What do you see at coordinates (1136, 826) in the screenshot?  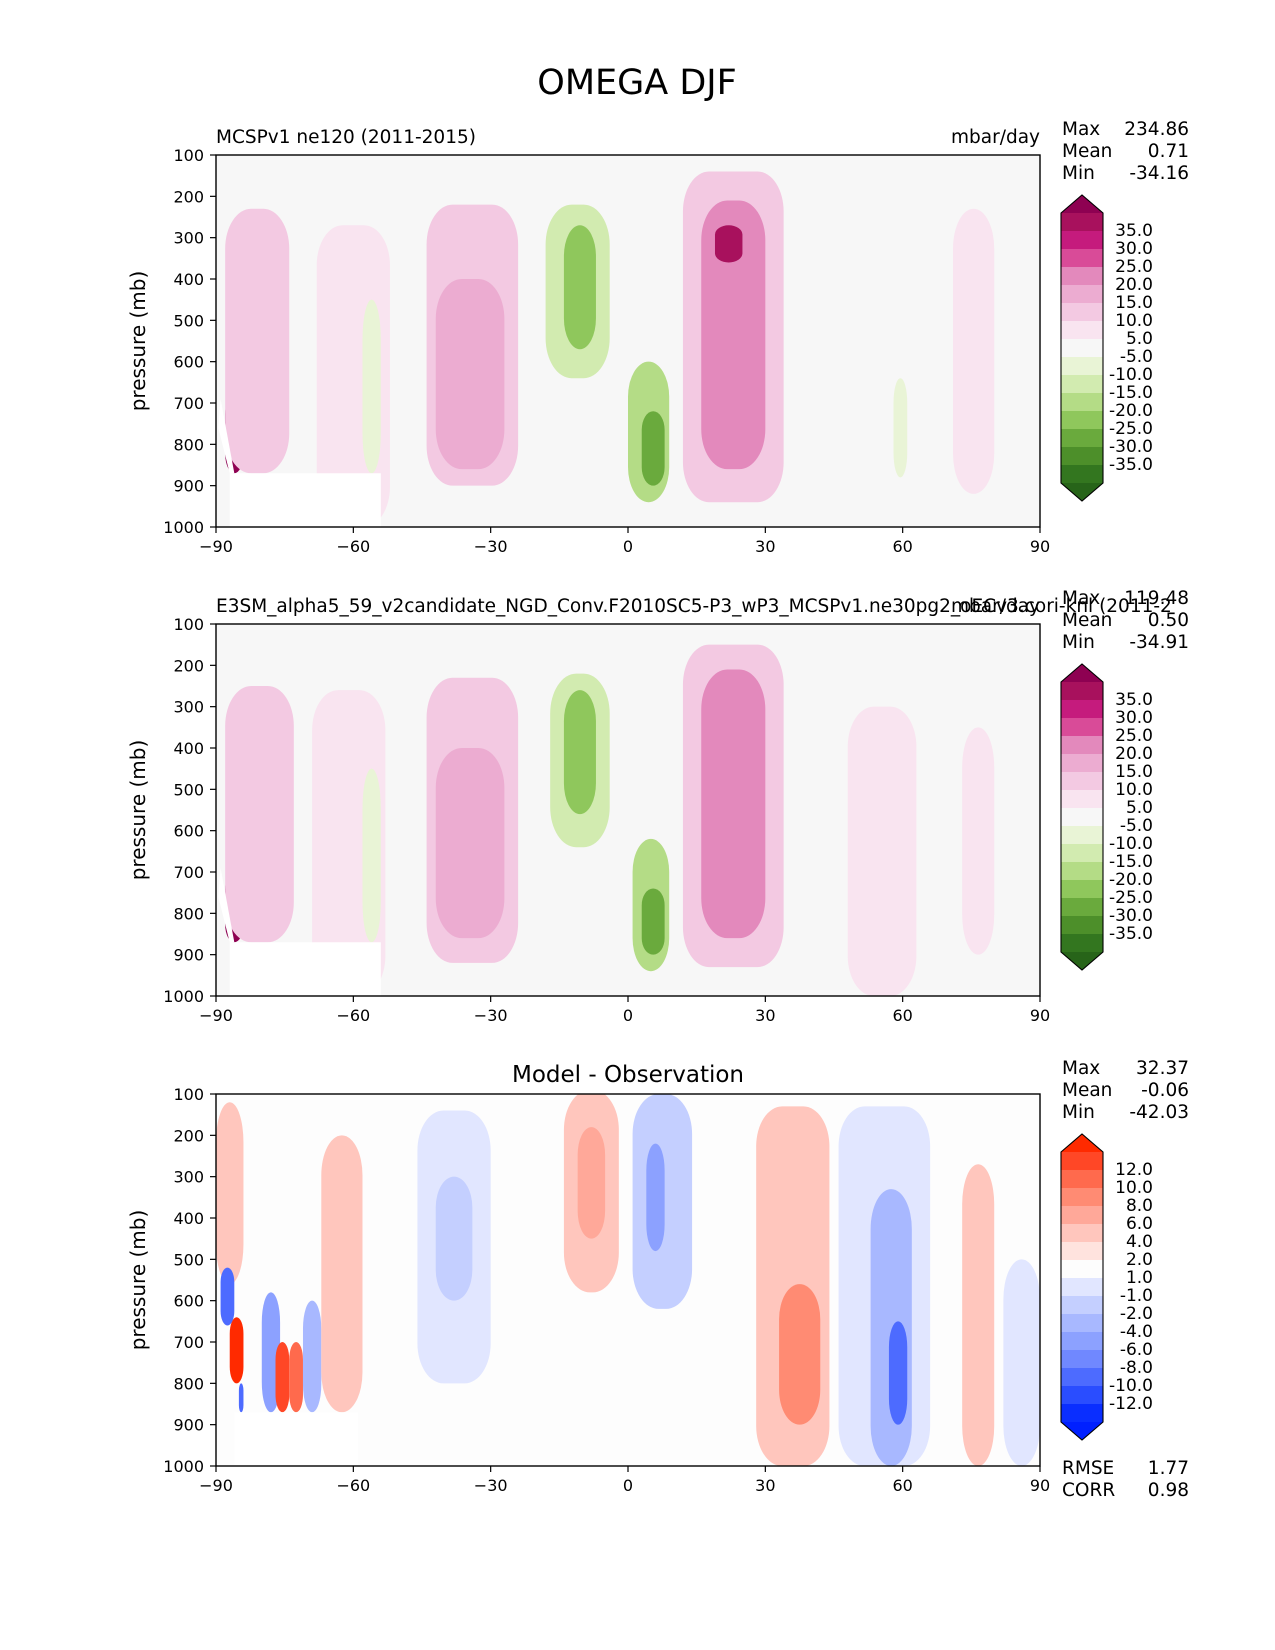 I see `colorbar-tick-label: -5.0` at bounding box center [1136, 826].